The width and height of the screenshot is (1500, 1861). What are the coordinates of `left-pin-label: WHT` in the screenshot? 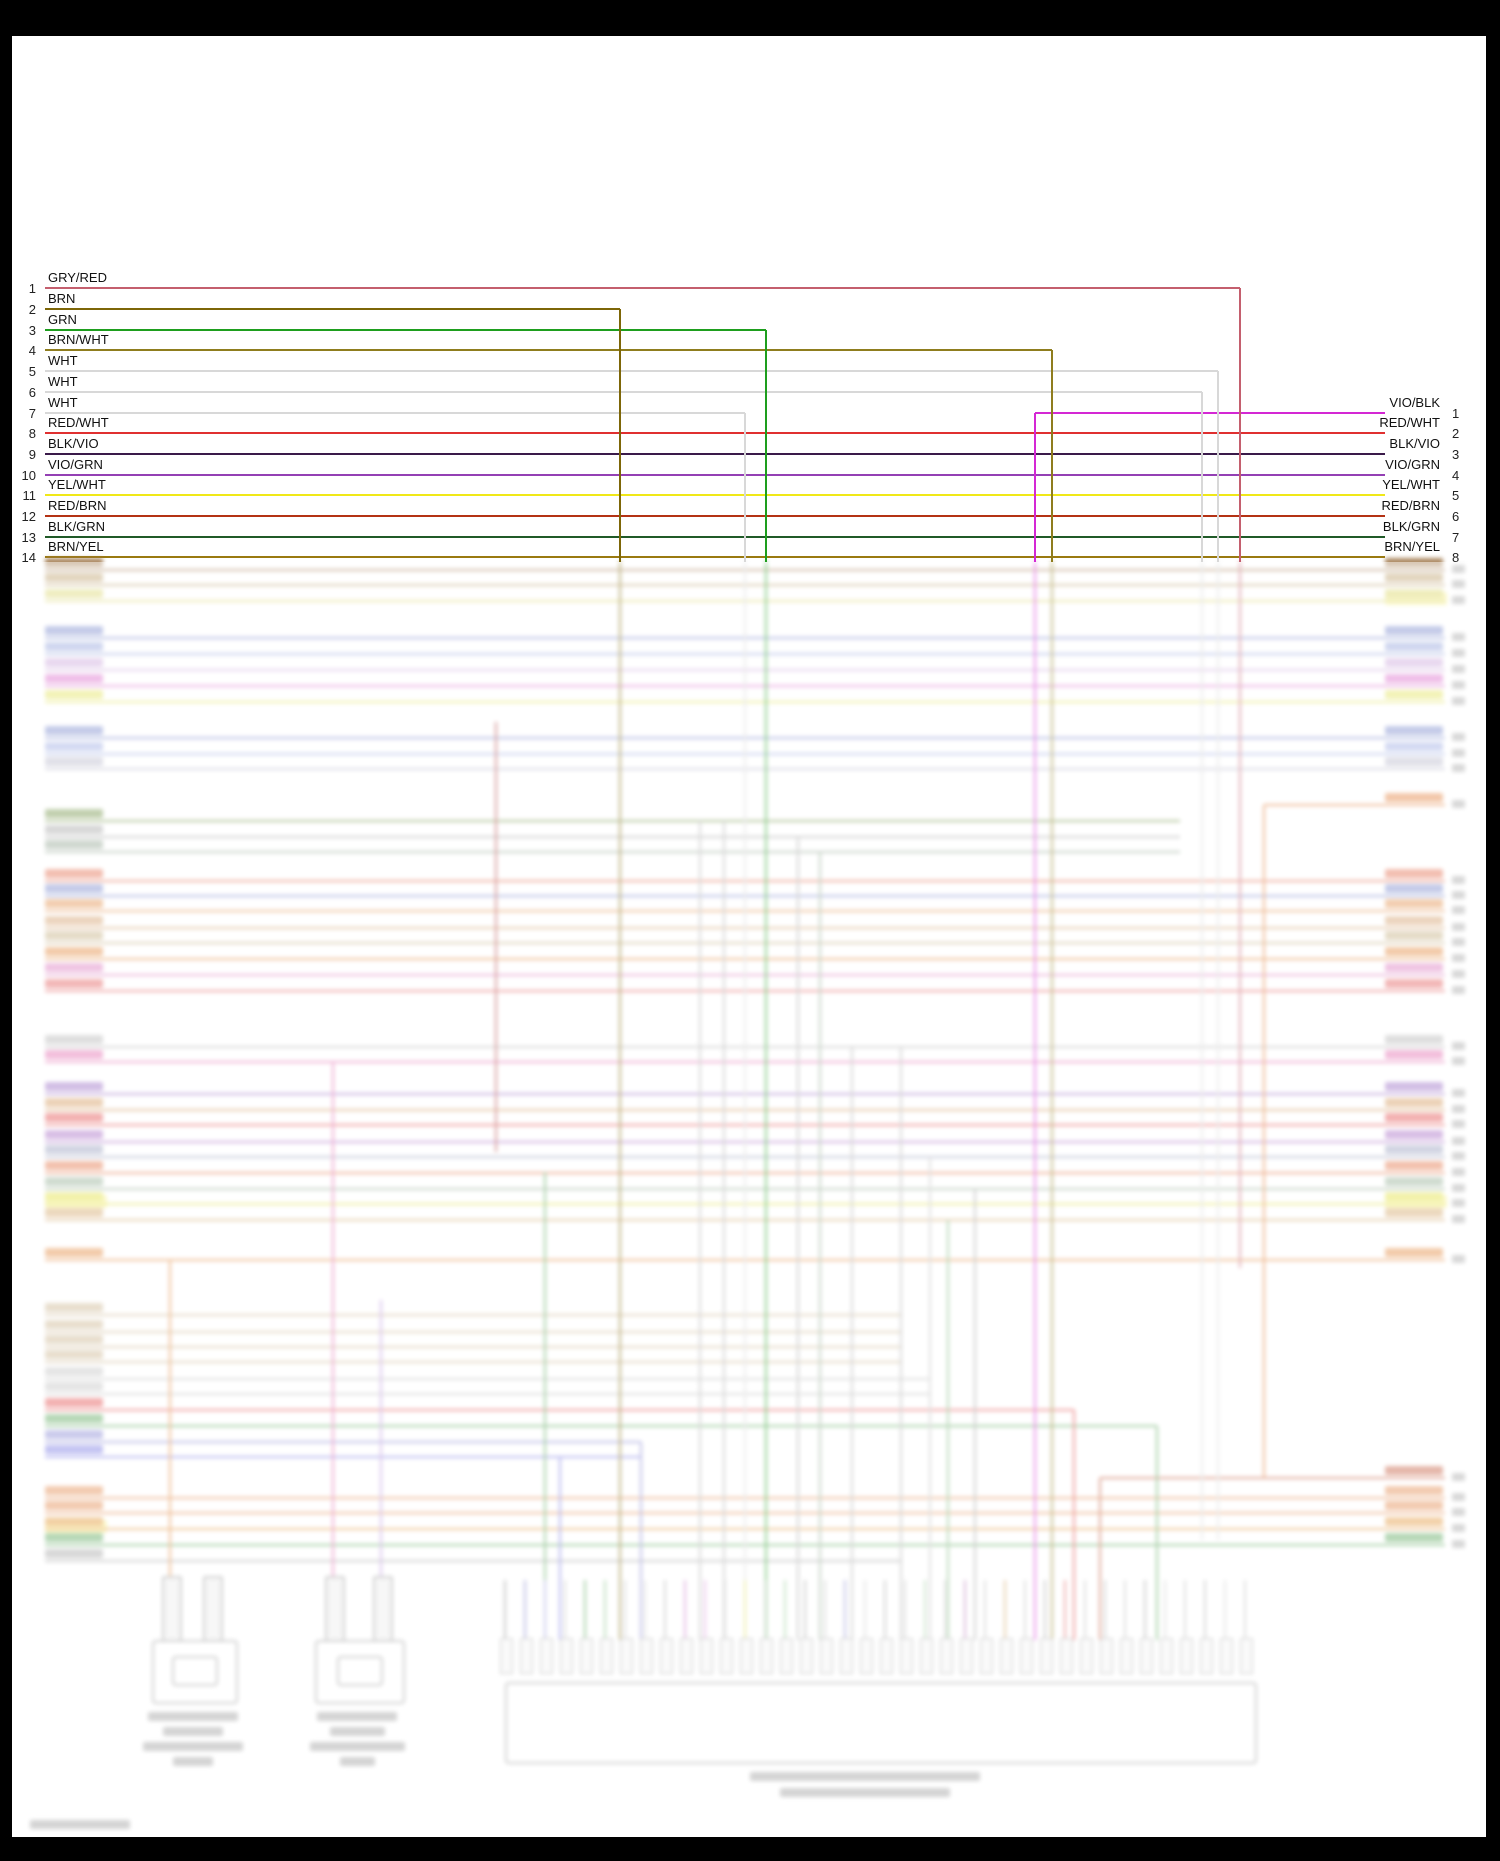 It's located at (63, 360).